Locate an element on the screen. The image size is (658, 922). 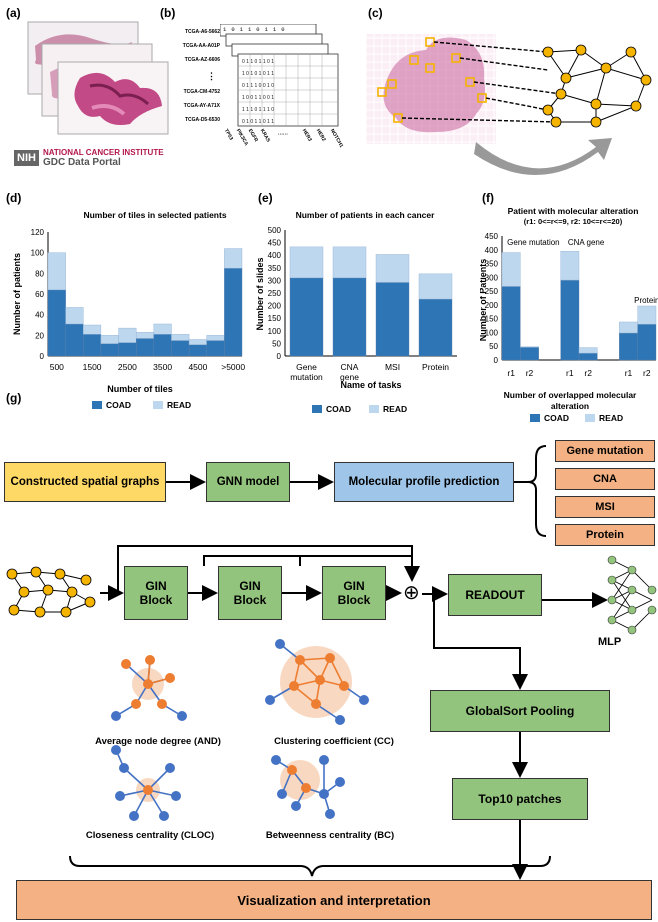
block-label: Block is located at coordinates (354, 600).